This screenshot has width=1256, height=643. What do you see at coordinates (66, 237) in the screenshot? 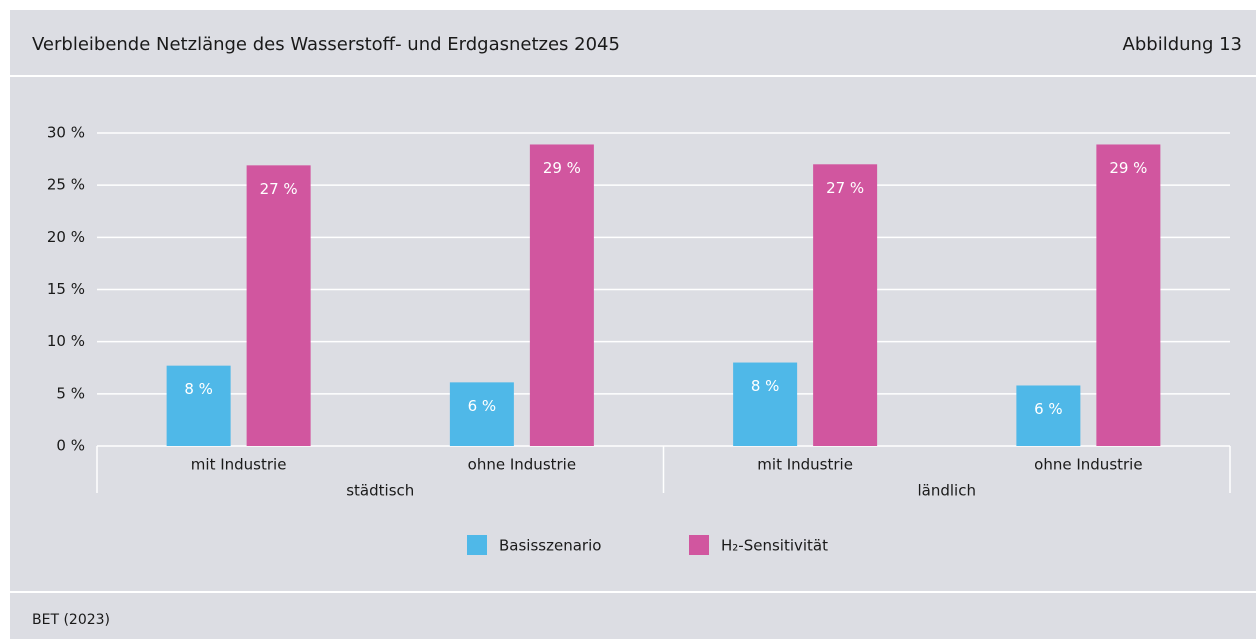
I see `y-tick-label: 20 %` at bounding box center [66, 237].